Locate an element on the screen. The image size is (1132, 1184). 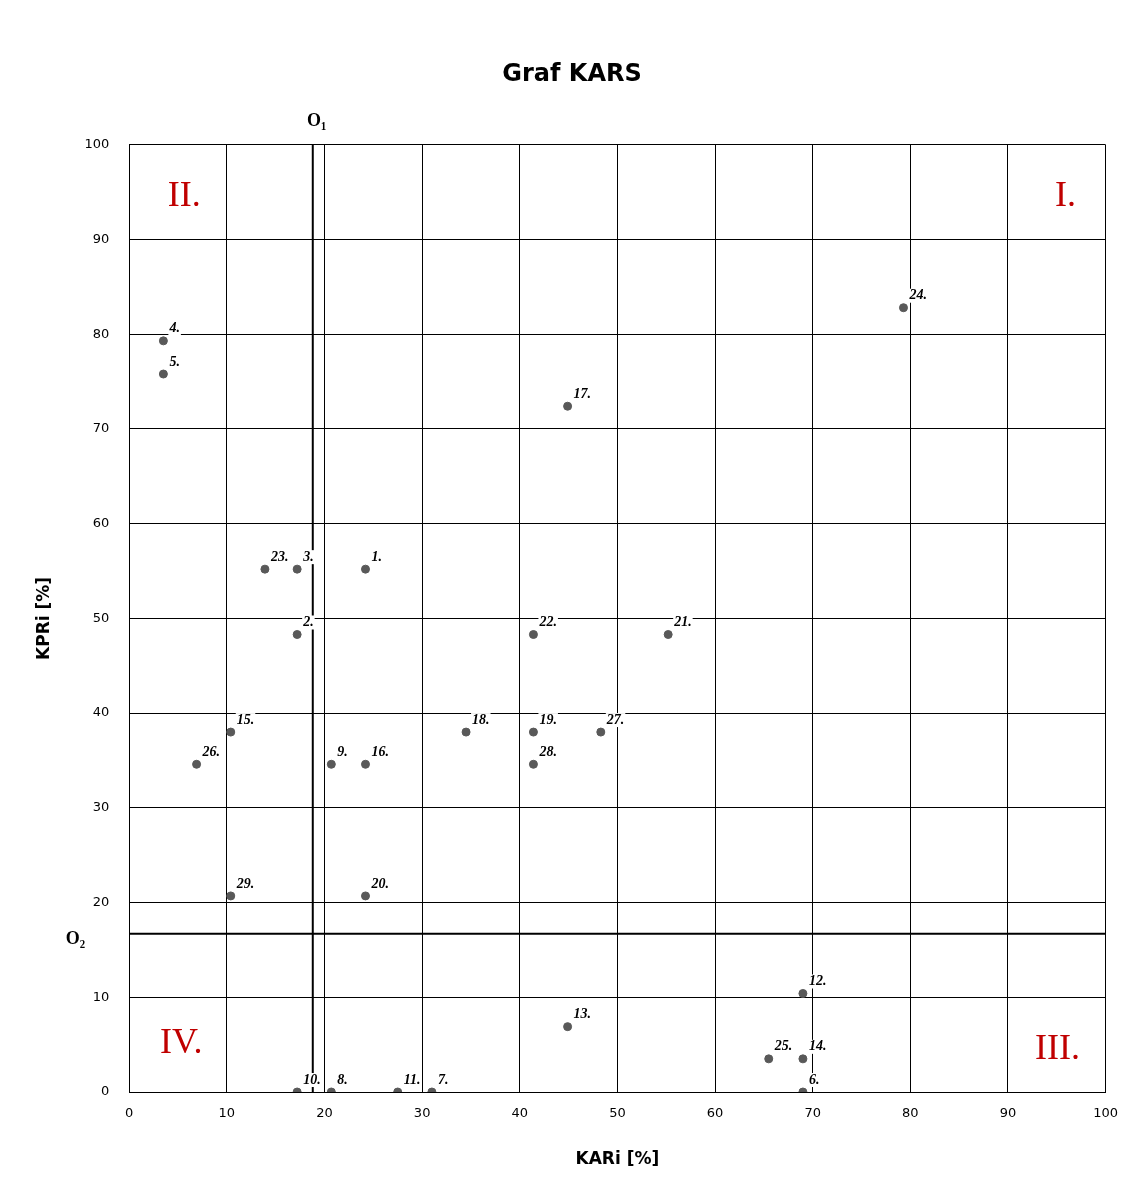
annotation: 20. is located at coordinates (379, 883).